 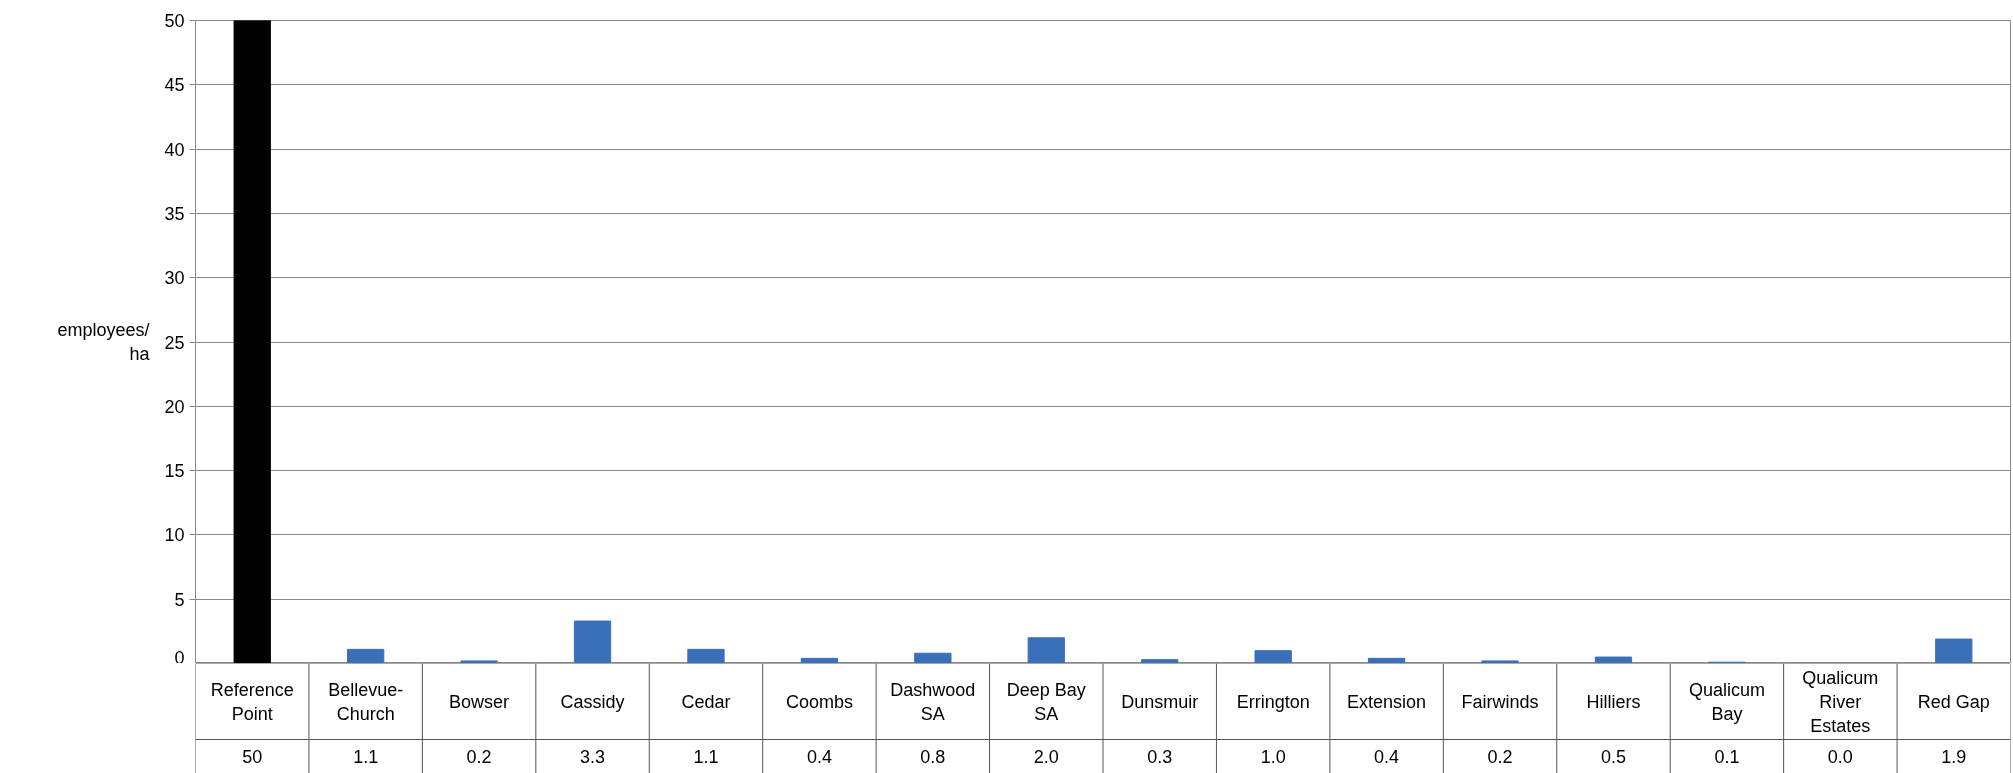 I want to click on x-tick-label: Cedar, so click(x=706, y=701).